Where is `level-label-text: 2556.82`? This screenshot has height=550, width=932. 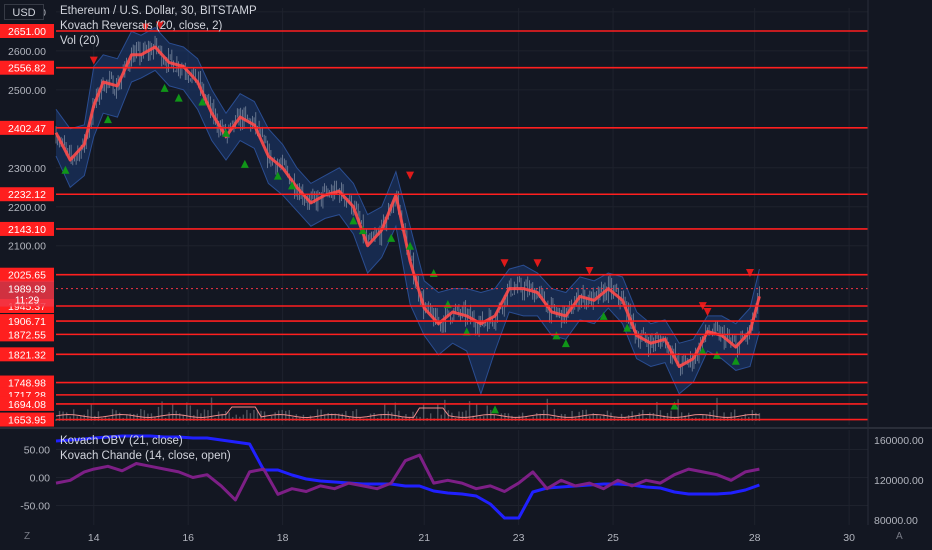 level-label-text: 2556.82 is located at coordinates (27, 69).